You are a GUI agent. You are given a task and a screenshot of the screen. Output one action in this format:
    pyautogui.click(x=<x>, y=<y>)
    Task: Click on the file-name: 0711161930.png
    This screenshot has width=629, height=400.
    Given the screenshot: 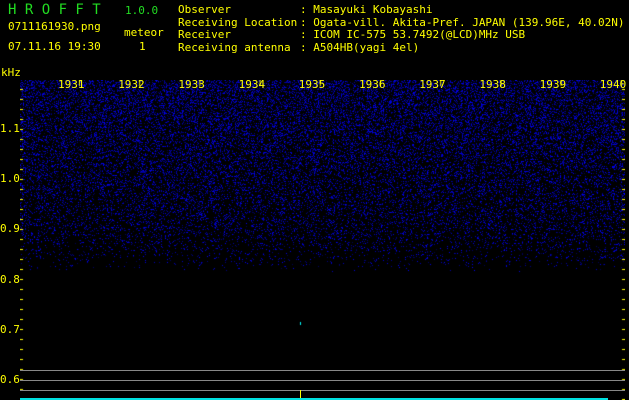 What is the action you would take?
    pyautogui.click(x=54, y=26)
    